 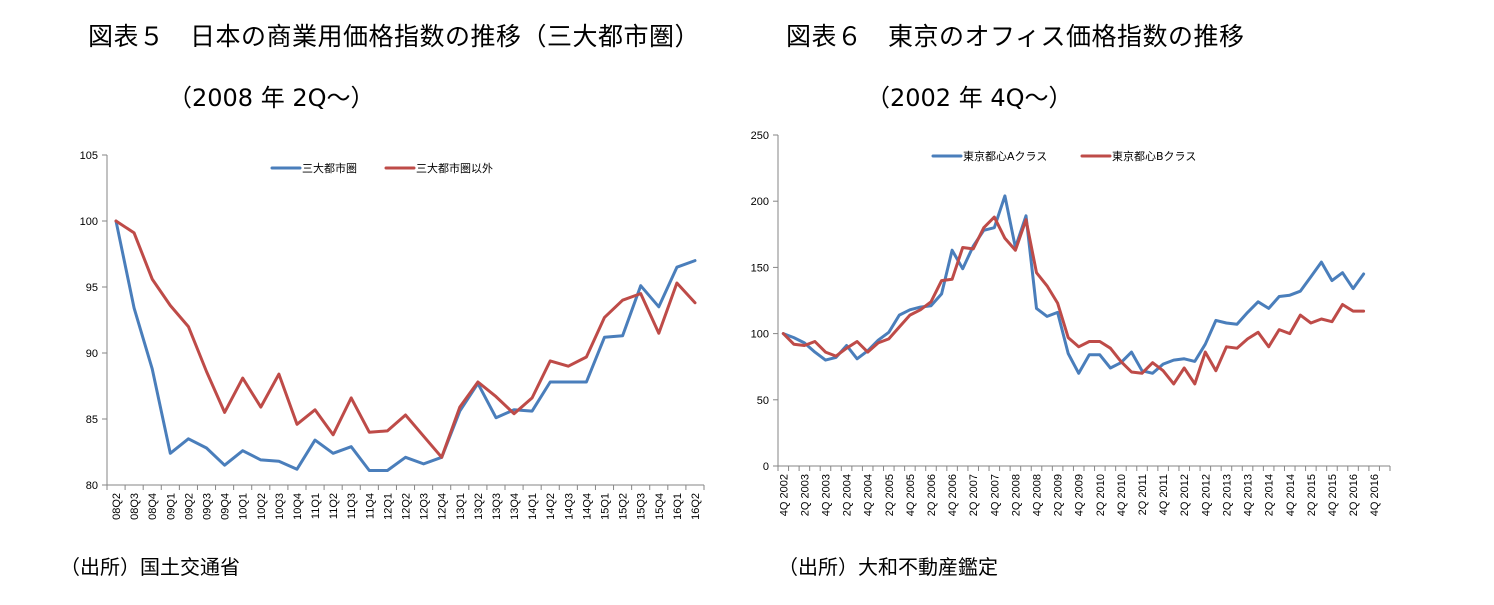 I want to click on x-tick-label: 15Q3, so click(x=642, y=506).